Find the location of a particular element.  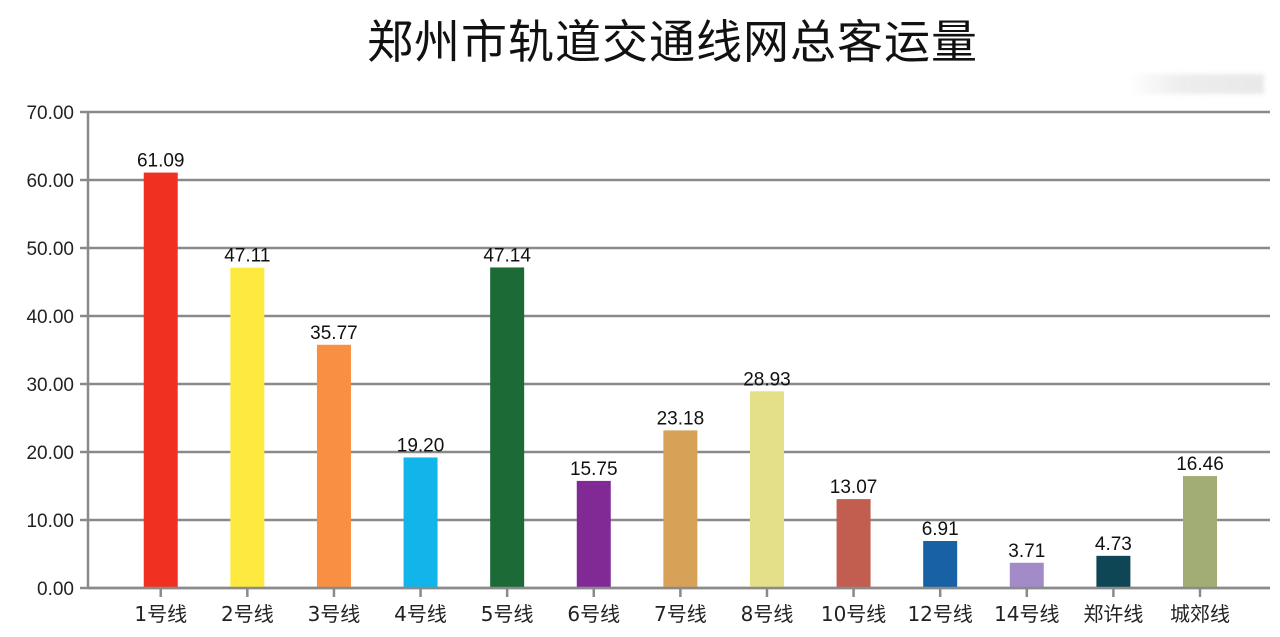

y-axis-ticks: 0.00 10.00 20.00 30.00 40.00 50.00 60.00 70.00 is located at coordinates (57, 351).